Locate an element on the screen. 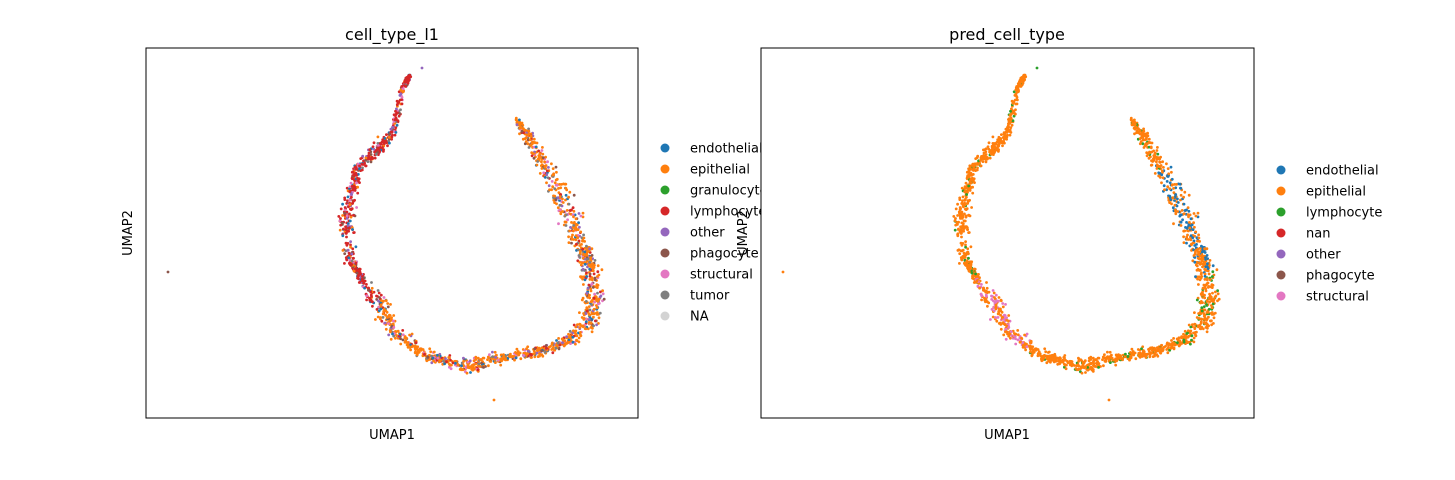 Image resolution: width=1455 pixels, height=480 pixels. x-axis-label: UMAP1 is located at coordinates (1007, 435).